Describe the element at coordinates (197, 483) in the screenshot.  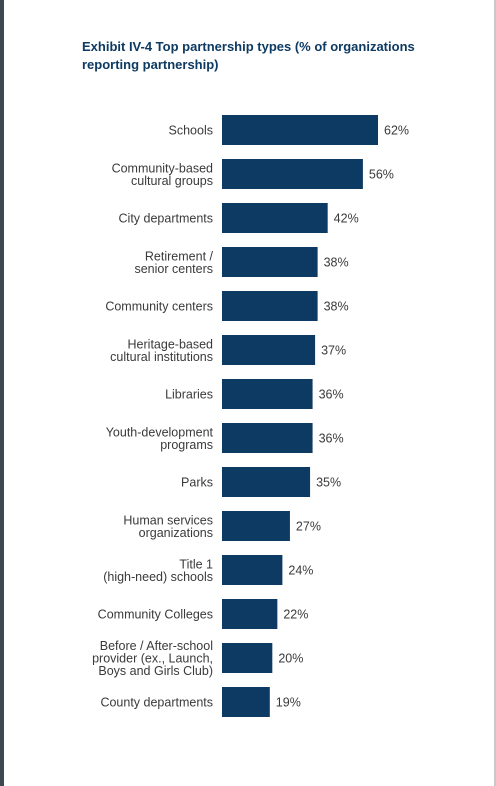
I see `category-label: Parks` at that location.